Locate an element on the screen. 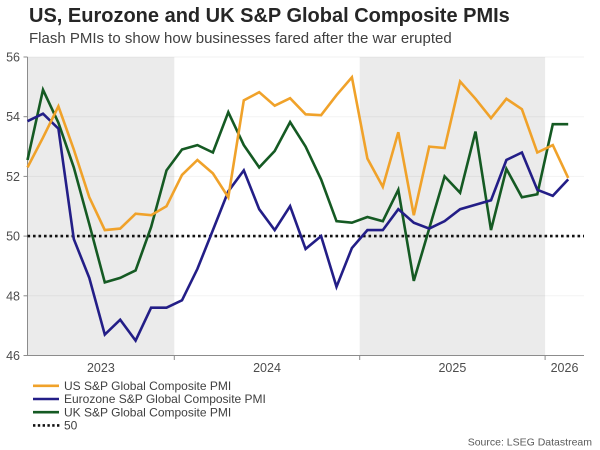 The width and height of the screenshot is (600, 450). svg-text: 54 is located at coordinates (13, 117).